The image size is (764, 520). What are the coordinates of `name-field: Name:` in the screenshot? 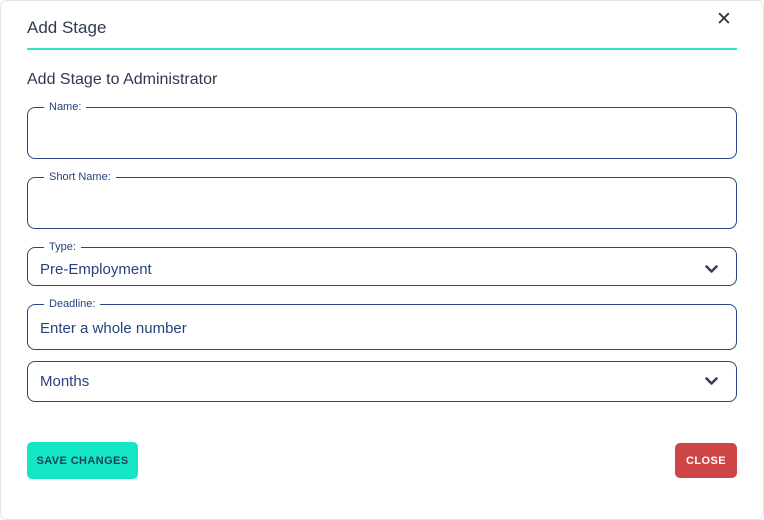 It's located at (382, 130).